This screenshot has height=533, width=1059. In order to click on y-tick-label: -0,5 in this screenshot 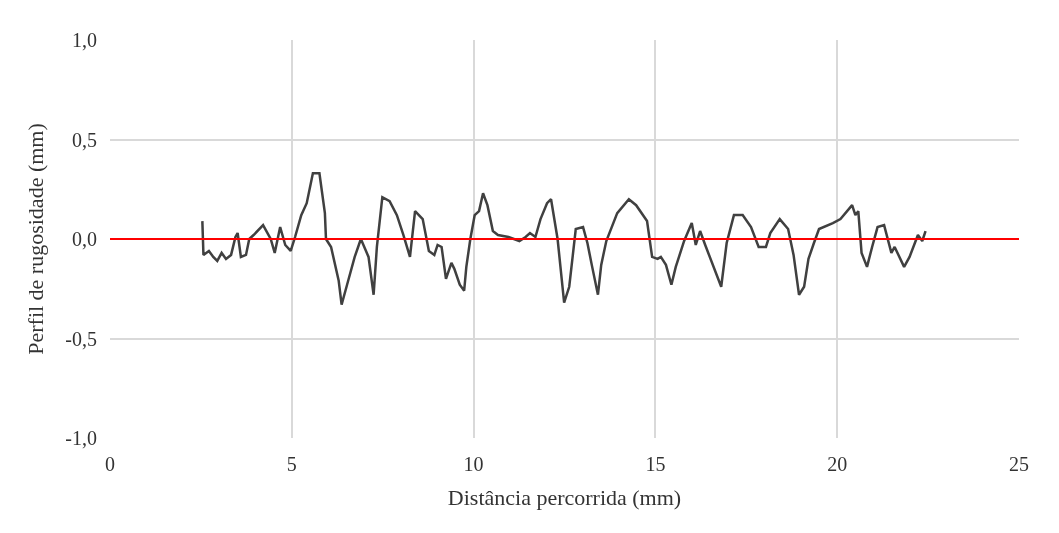, I will do `click(81, 338)`.